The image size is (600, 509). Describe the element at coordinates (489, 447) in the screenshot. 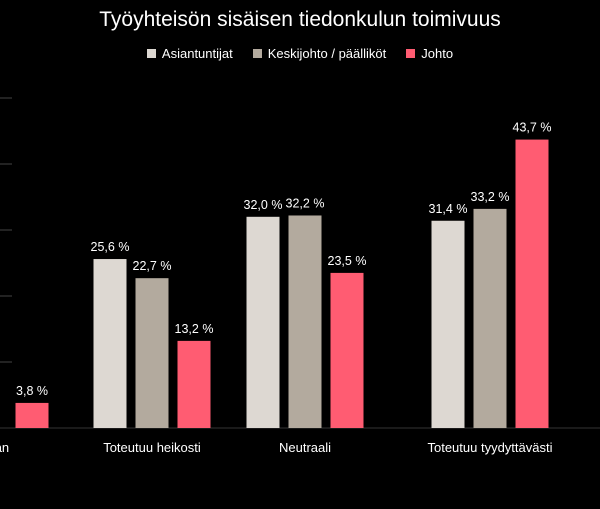

I see `category-label: Toteutuu tyydyttävästi` at that location.